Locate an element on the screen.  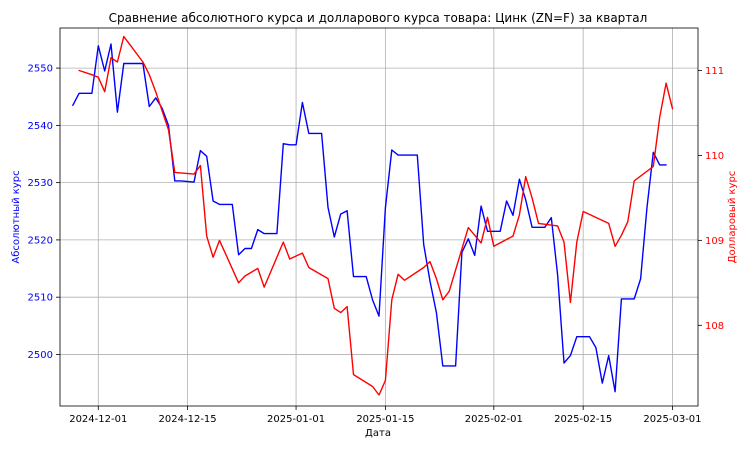
x-tick-label: 2024-12-15 is located at coordinates (188, 419).